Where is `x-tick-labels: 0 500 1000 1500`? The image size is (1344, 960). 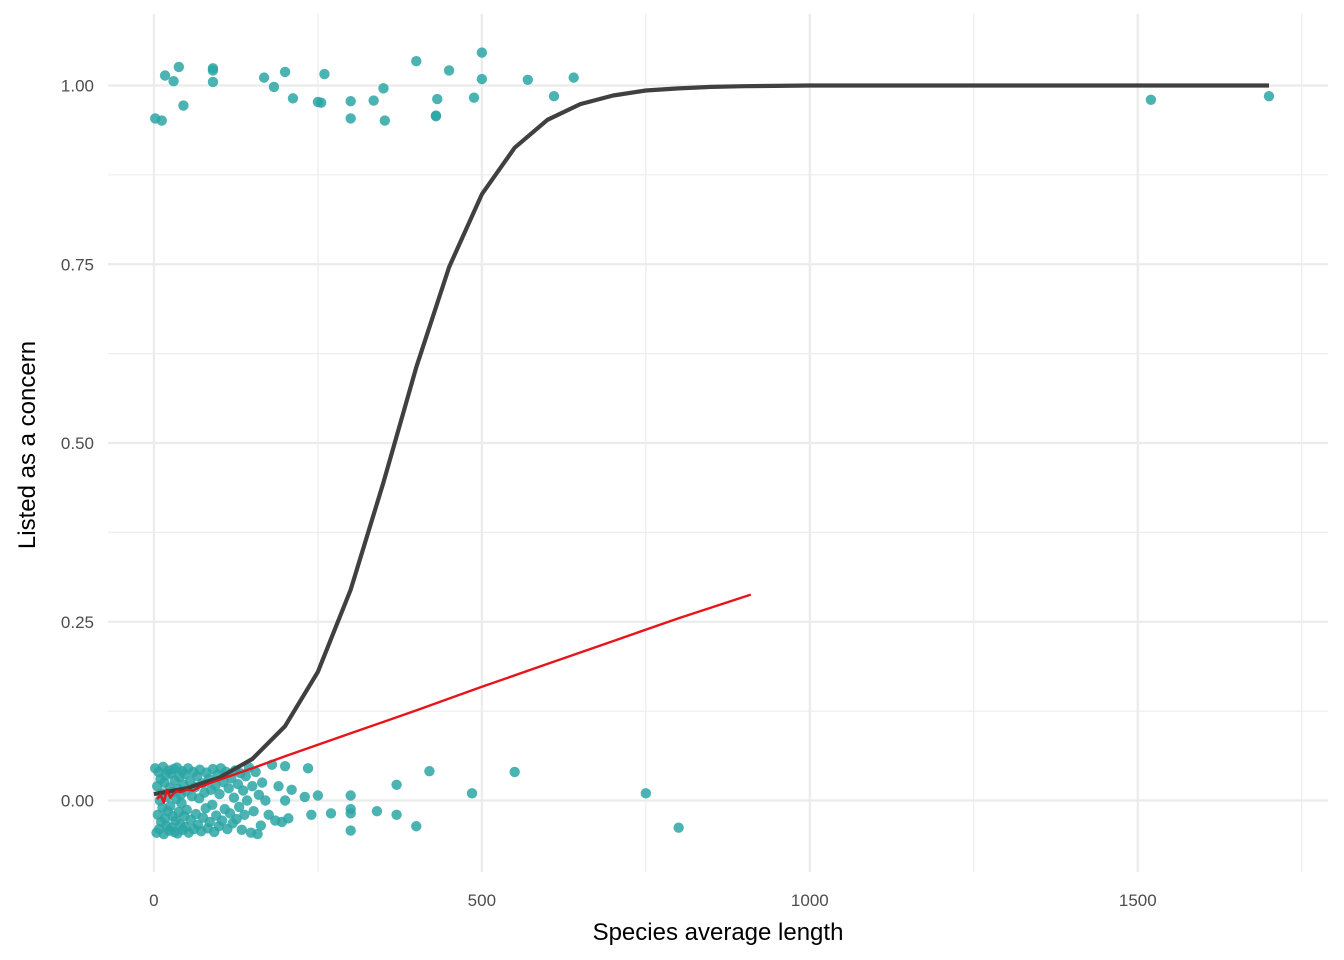
x-tick-labels: 0 500 1000 1500 is located at coordinates (653, 900).